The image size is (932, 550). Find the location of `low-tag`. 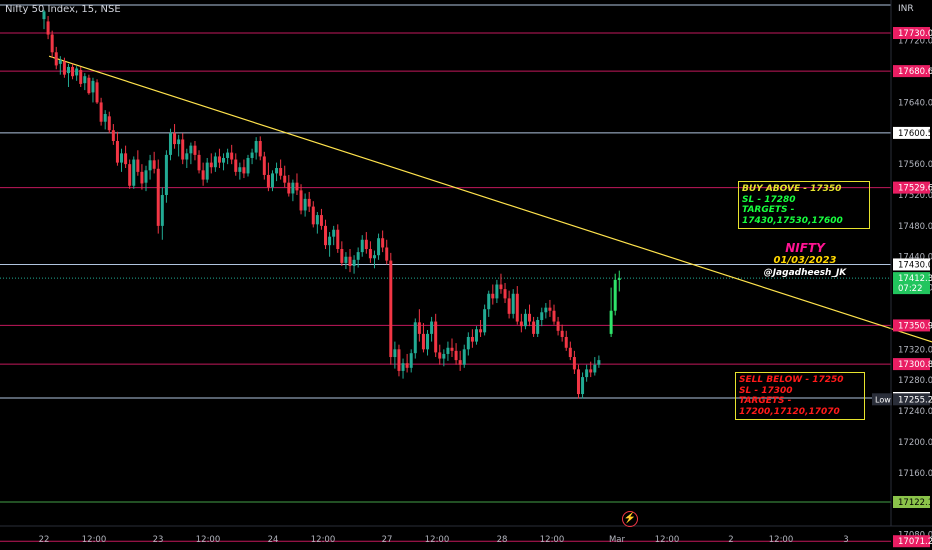

low-tag is located at coordinates (882, 399).